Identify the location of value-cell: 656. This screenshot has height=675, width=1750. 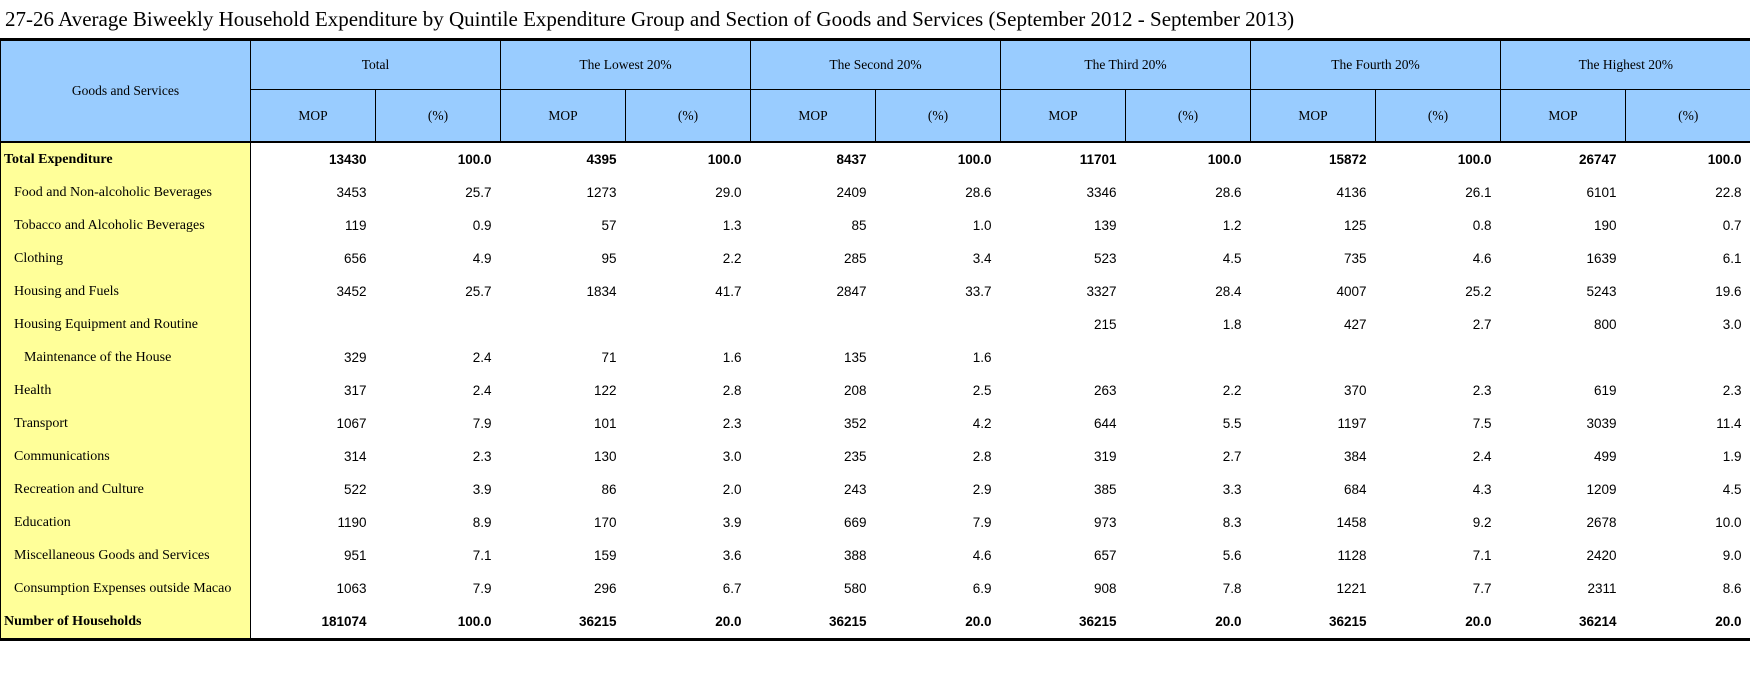
(355, 258).